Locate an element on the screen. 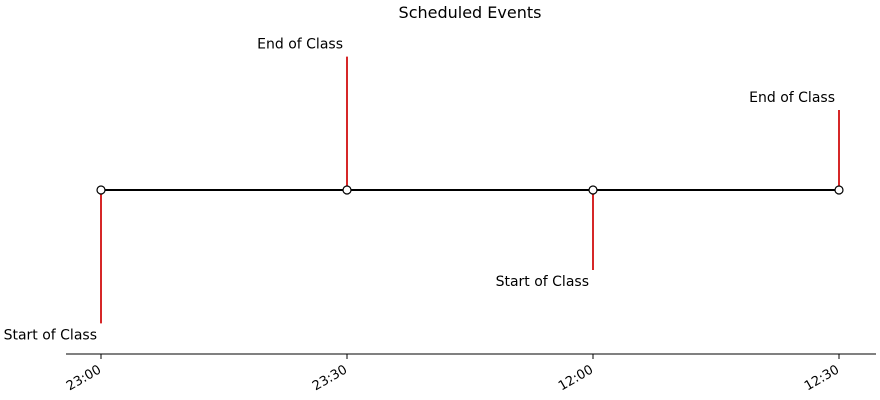 Image resolution: width=880 pixels, height=400 pixels. x-tick-label: 12:00 is located at coordinates (576, 378).